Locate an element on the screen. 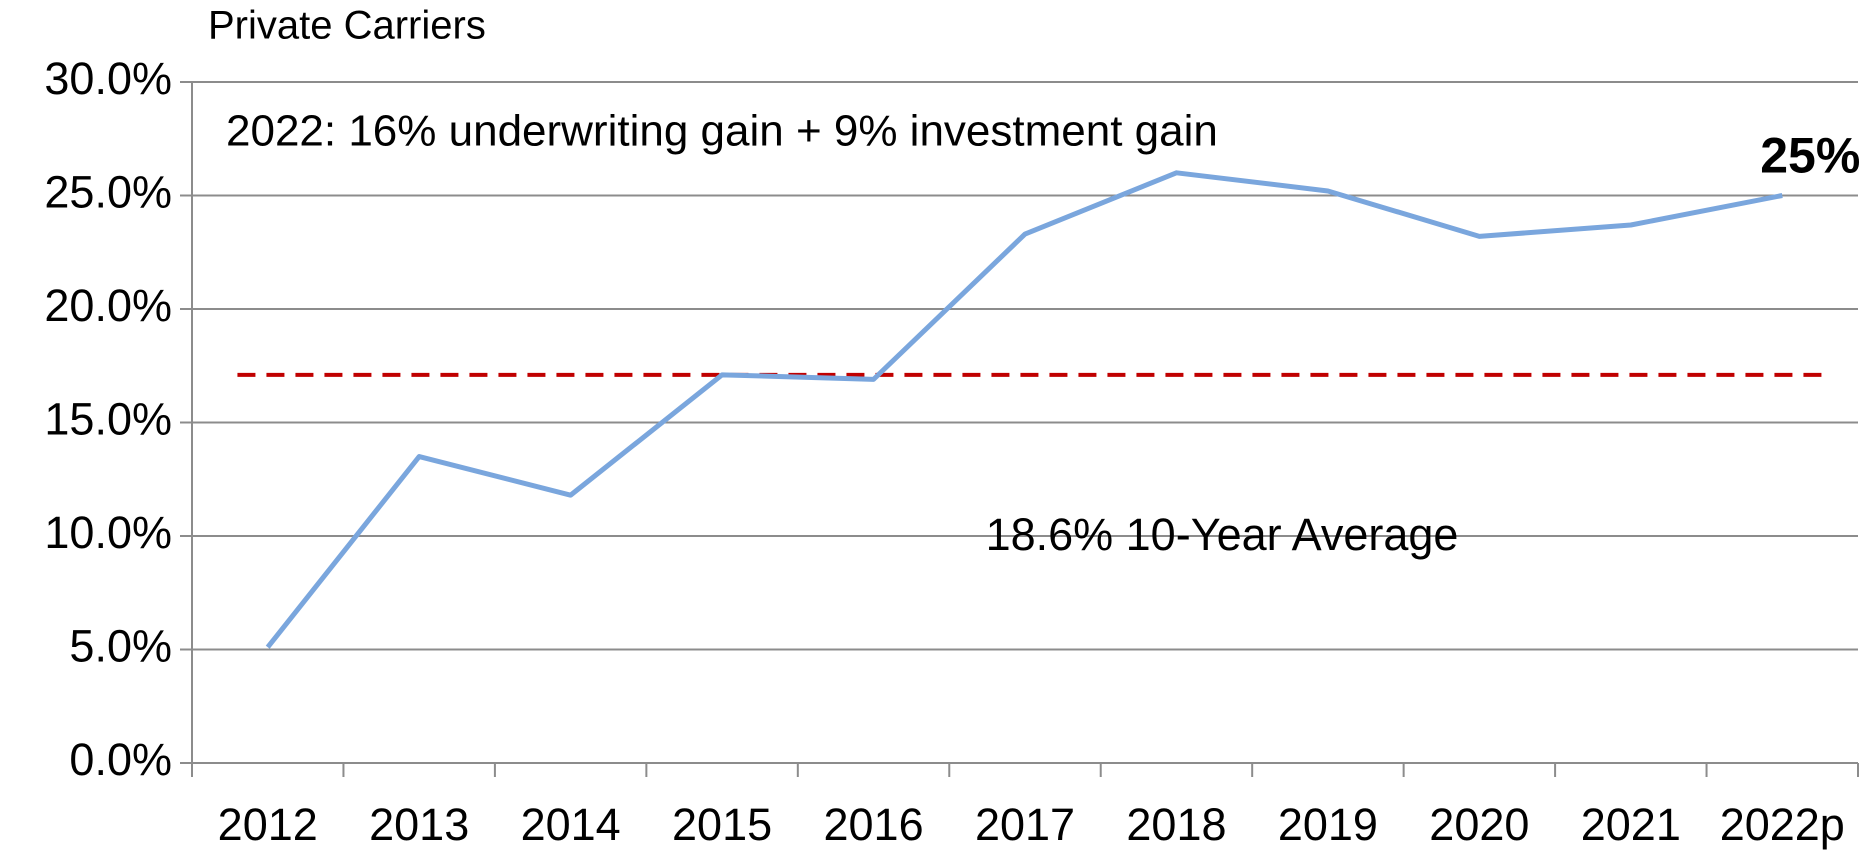 The width and height of the screenshot is (1871, 857). x-tick-label: 2021 is located at coordinates (1631, 824).